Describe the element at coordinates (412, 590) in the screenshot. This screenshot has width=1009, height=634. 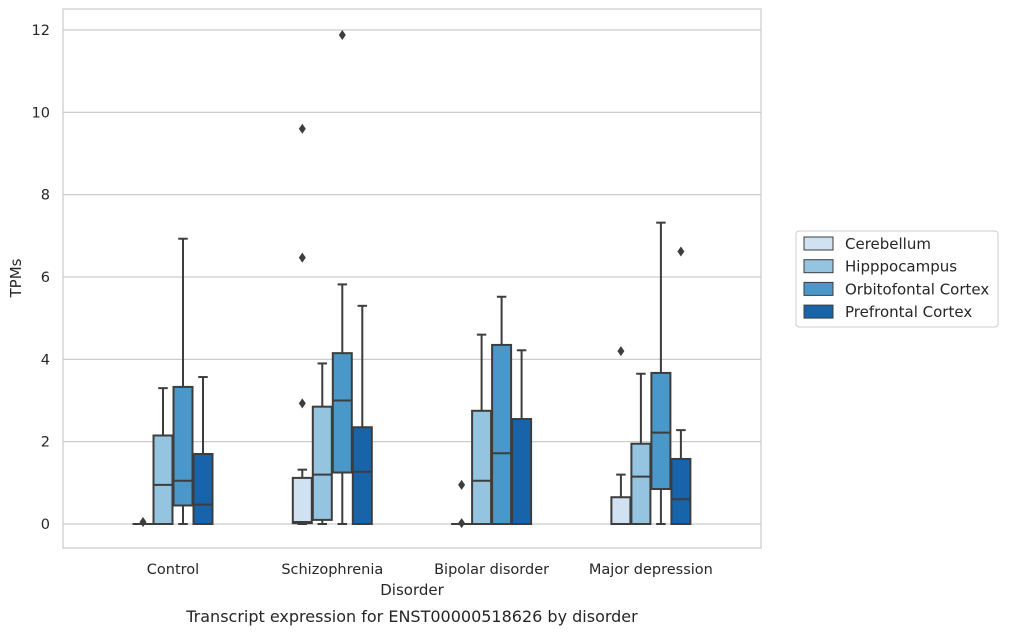
I see `x-axis-label: Disorder` at that location.